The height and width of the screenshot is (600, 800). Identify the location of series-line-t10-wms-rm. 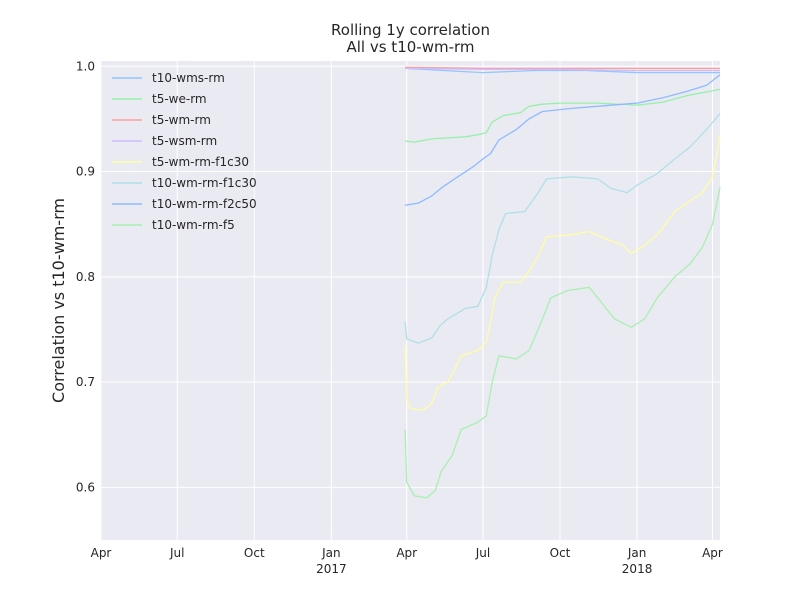
(562, 70).